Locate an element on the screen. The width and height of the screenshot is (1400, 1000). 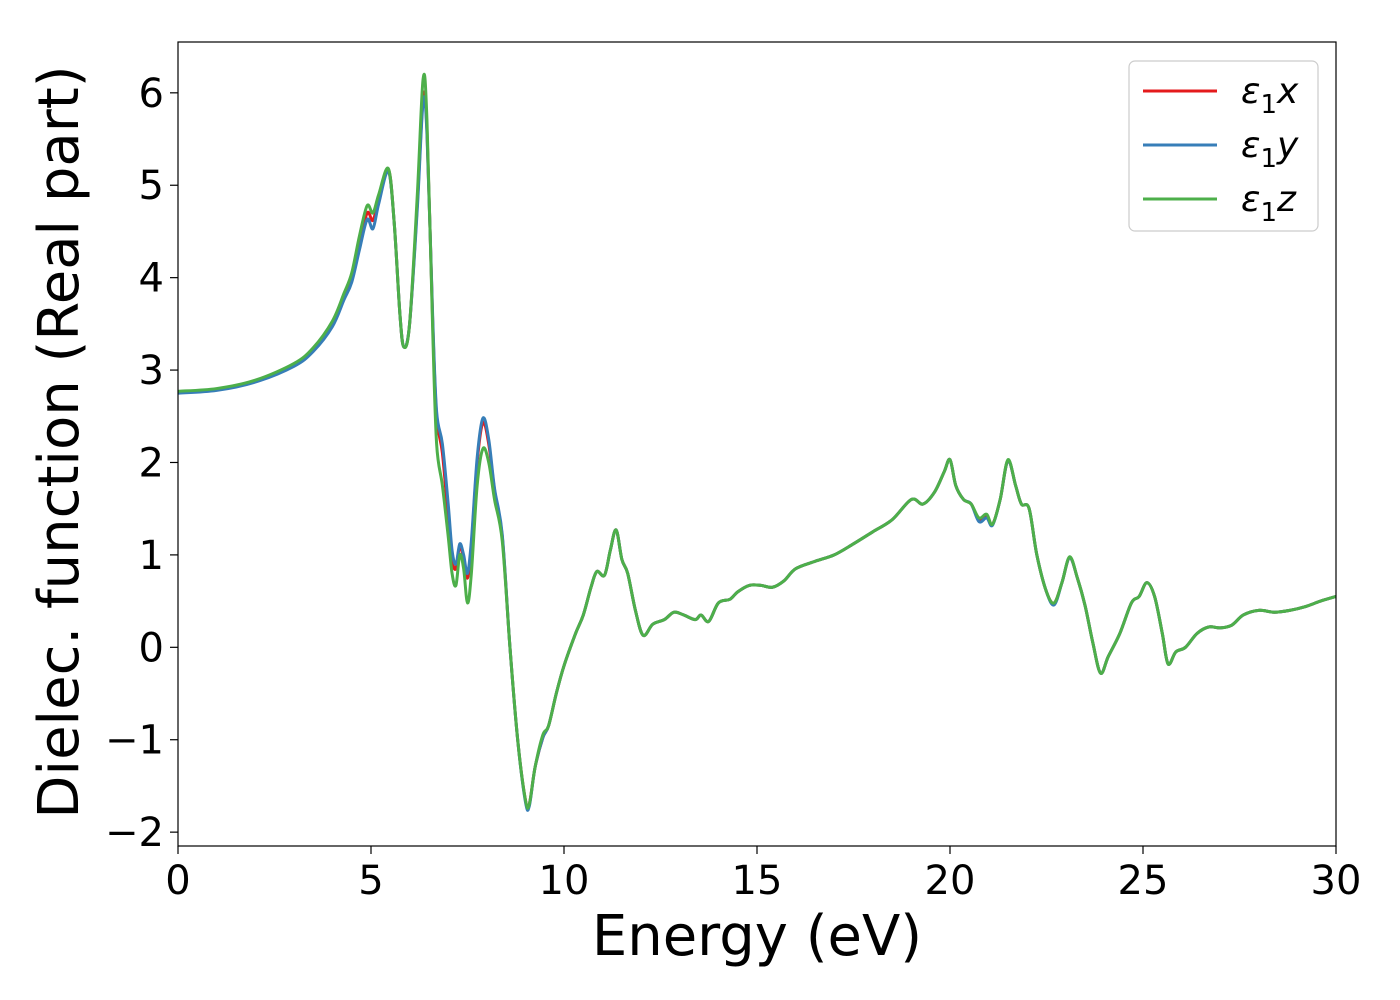
y-tick-label: 3 is located at coordinates (151, 371).